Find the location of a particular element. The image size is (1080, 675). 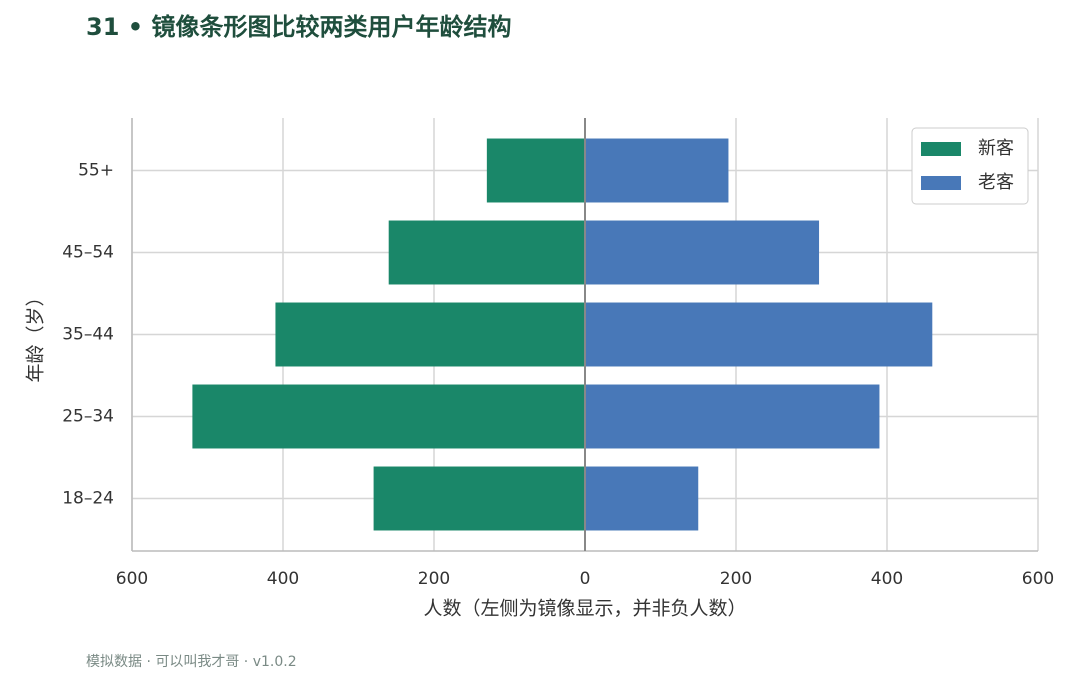

y-tick-label: 35–44 is located at coordinates (88, 335).